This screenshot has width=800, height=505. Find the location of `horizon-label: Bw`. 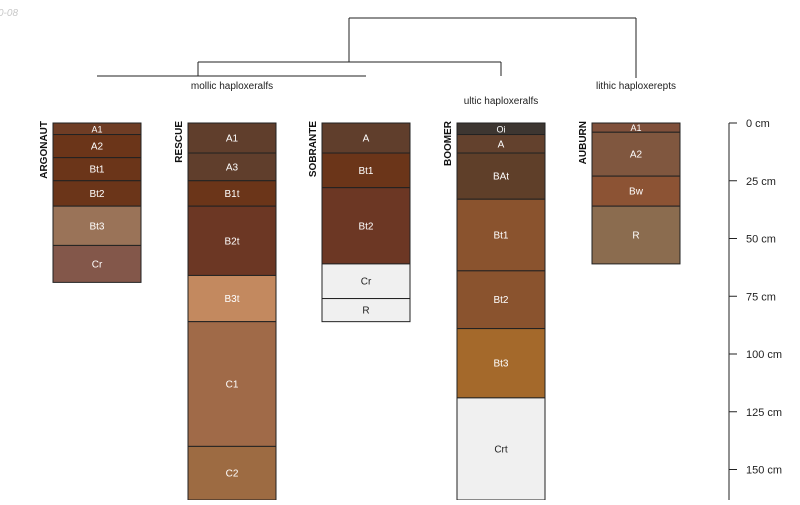

horizon-label: Bw is located at coordinates (636, 192).